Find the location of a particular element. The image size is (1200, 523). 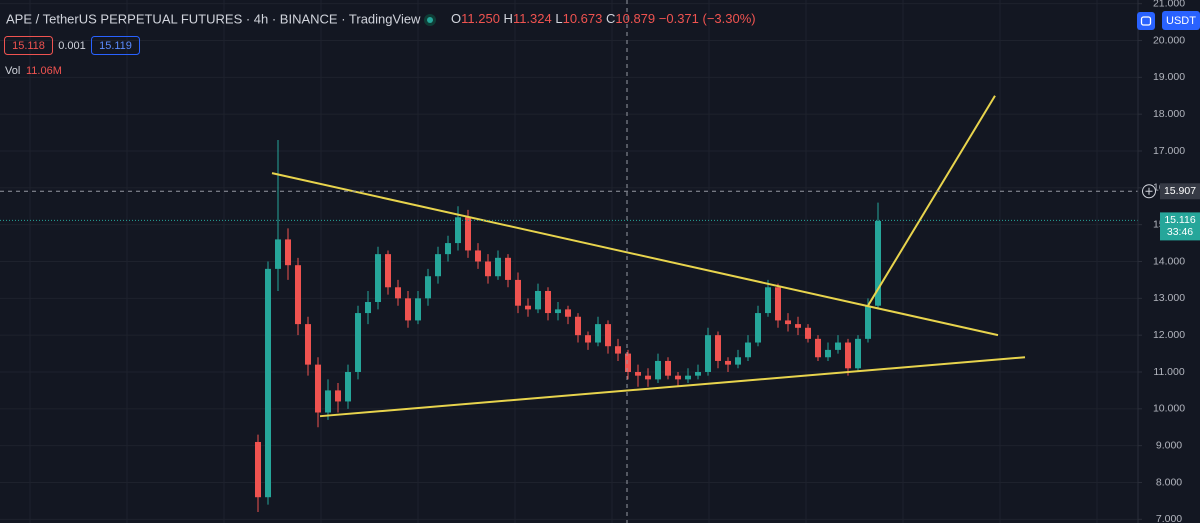

y-tick-label: 13.000 is located at coordinates (1169, 298).